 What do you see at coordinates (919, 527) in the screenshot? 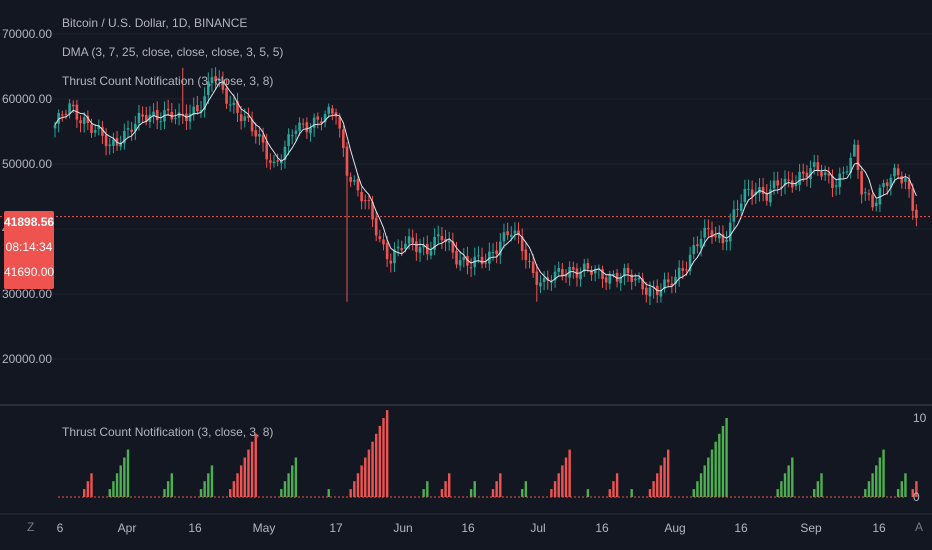
I see `auto-scale-button: A` at bounding box center [919, 527].